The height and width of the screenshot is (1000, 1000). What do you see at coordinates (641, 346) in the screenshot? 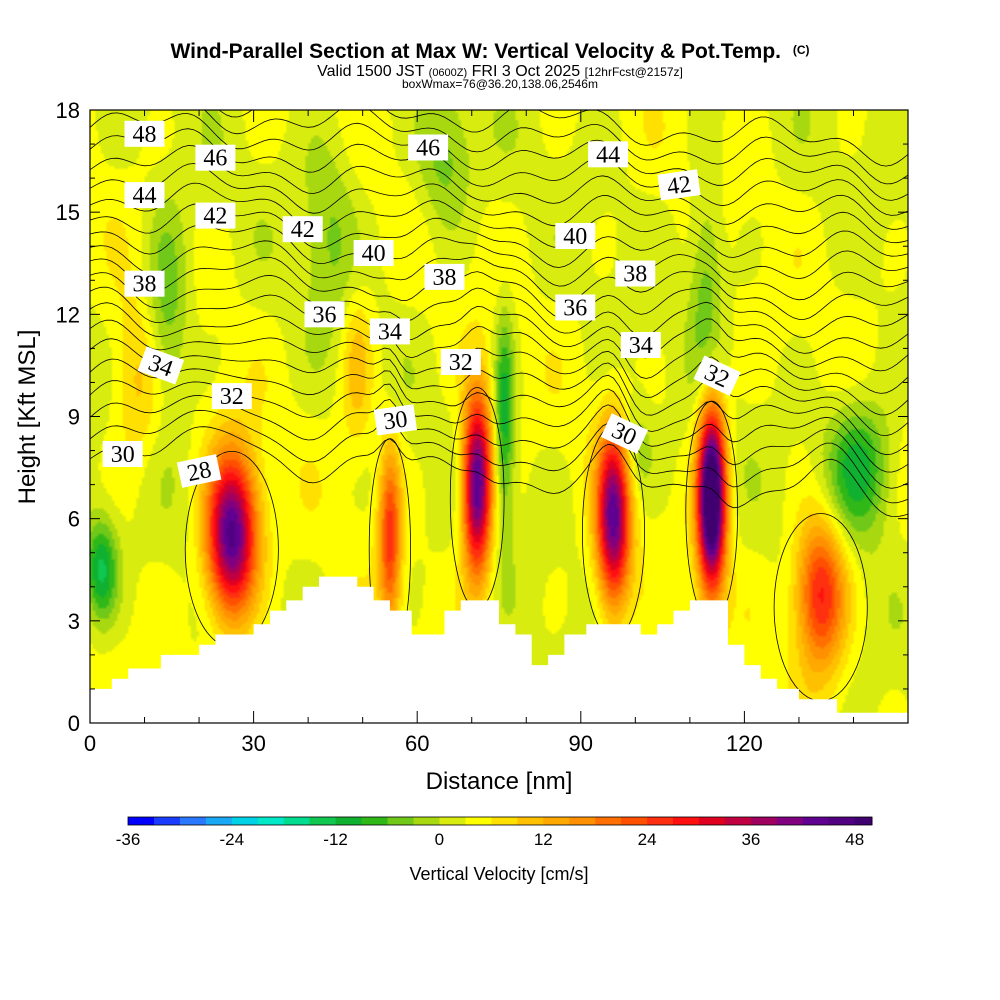
I see `contour-label-text: 34` at bounding box center [641, 346].